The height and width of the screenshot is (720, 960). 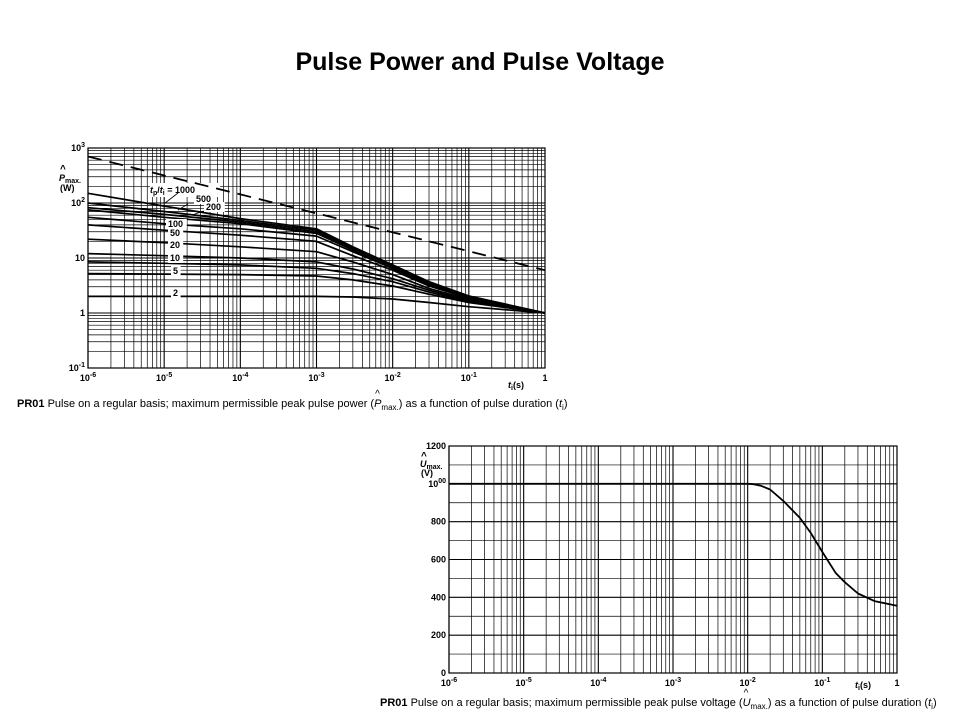 I want to click on limit-dashed-line, so click(x=316, y=213).